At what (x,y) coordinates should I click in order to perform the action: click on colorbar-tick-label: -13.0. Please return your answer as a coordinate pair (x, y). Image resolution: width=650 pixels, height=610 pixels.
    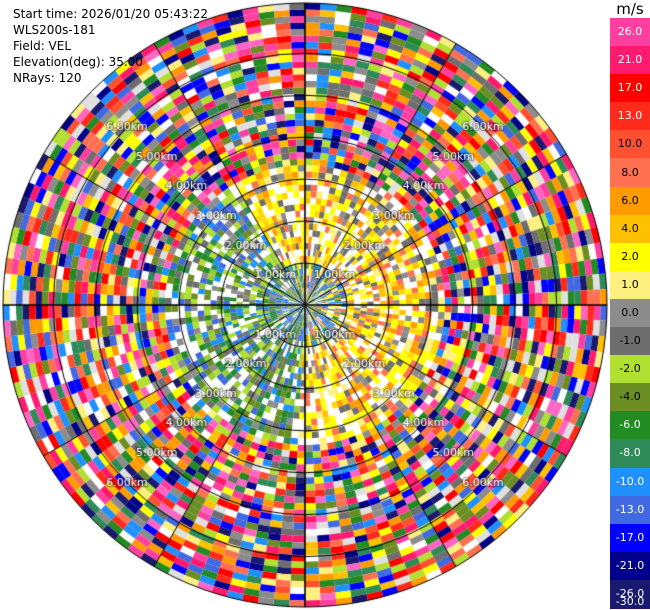
    Looking at the image, I should click on (630, 509).